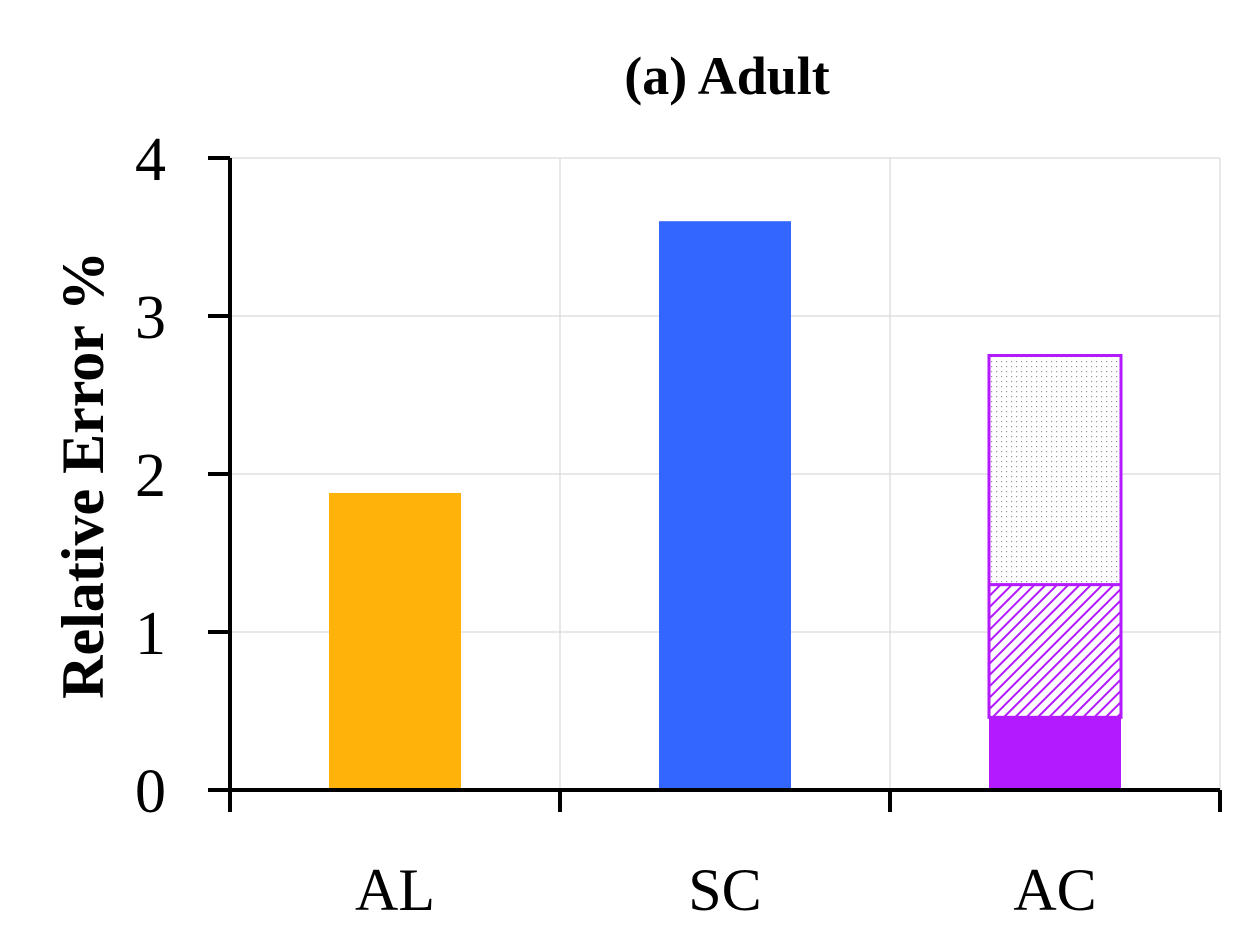 This screenshot has height=940, width=1247. What do you see at coordinates (1054, 890) in the screenshot?
I see `x-tick-label-ac: AC` at bounding box center [1054, 890].